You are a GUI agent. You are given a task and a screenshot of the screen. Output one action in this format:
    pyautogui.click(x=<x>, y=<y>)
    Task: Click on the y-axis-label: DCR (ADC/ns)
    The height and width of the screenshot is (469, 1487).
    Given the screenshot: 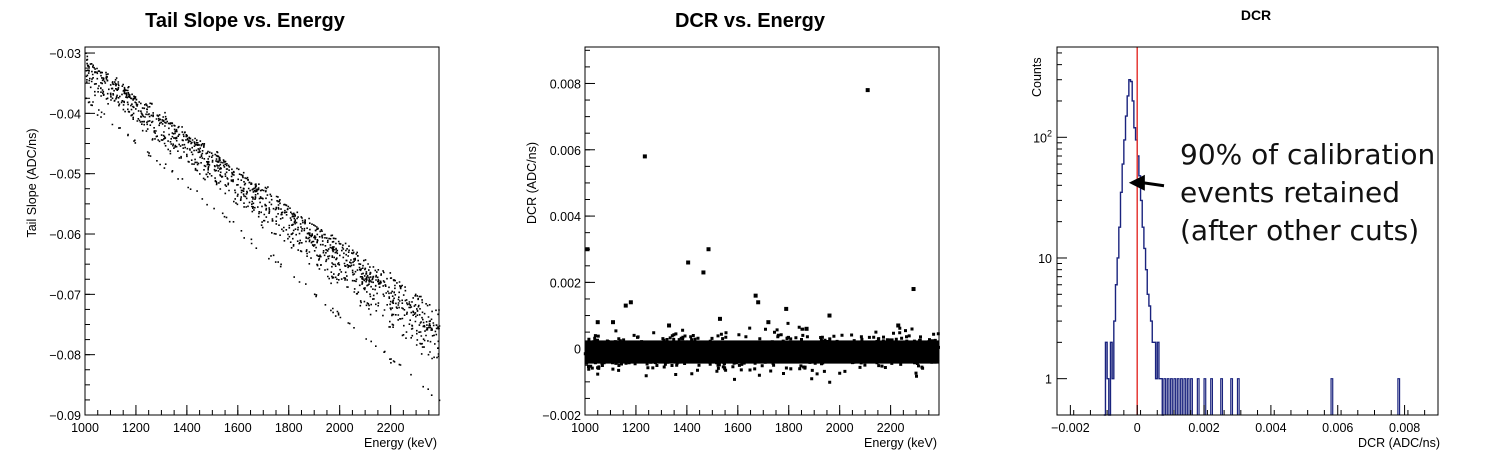 What is the action you would take?
    pyautogui.click(x=532, y=183)
    